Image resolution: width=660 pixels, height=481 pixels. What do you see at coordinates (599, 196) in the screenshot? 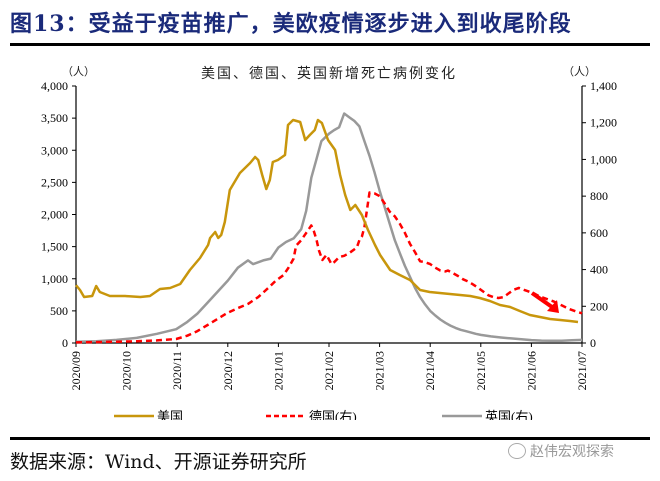
I see `right-tick-label: 800` at bounding box center [599, 196].